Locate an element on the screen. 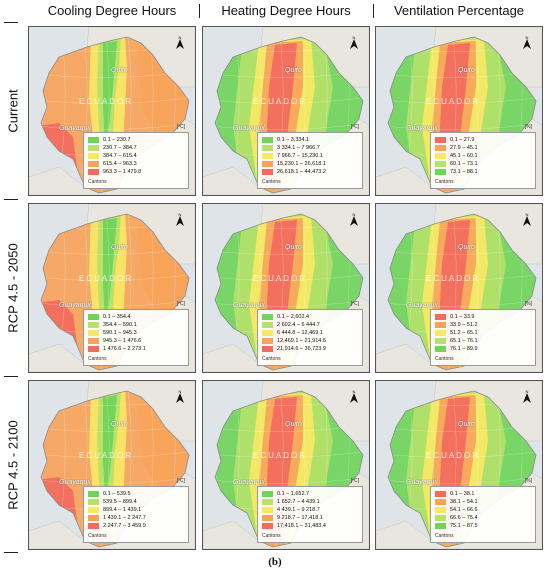 The image size is (550, 573). legend-entry: 230.7 – 384.7 is located at coordinates (136, 148).